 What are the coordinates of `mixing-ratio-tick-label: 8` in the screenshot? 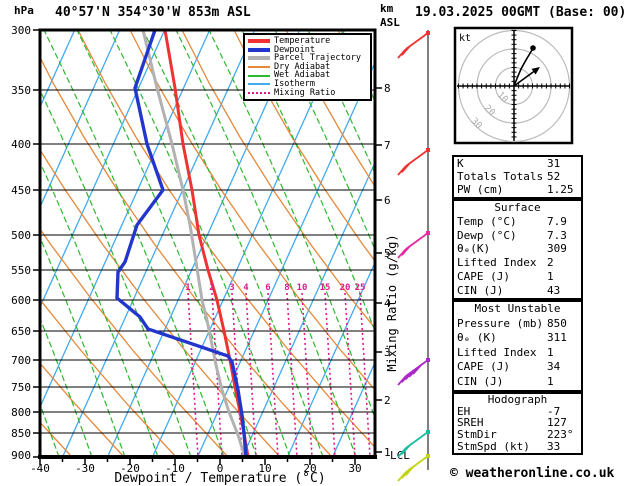 It's located at (286, 288).